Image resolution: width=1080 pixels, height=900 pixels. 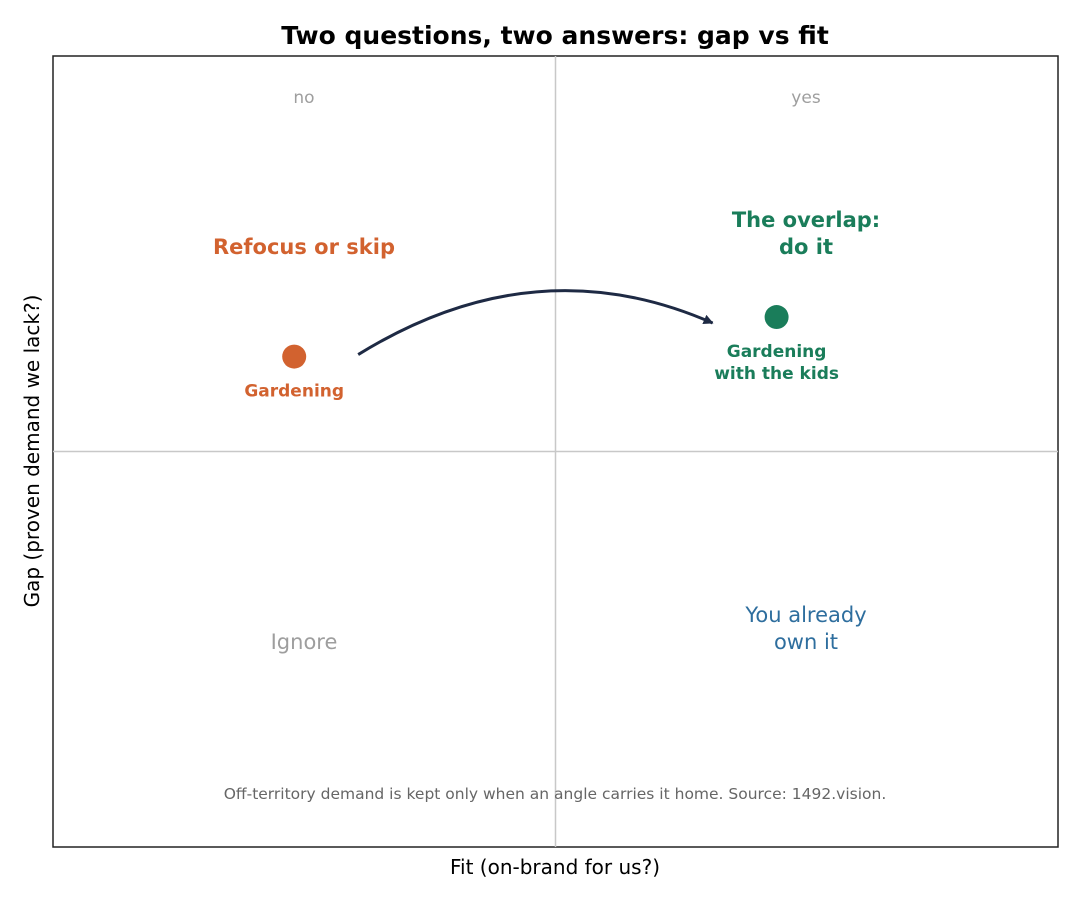 What do you see at coordinates (294, 356) in the screenshot?
I see `point-gardening` at bounding box center [294, 356].